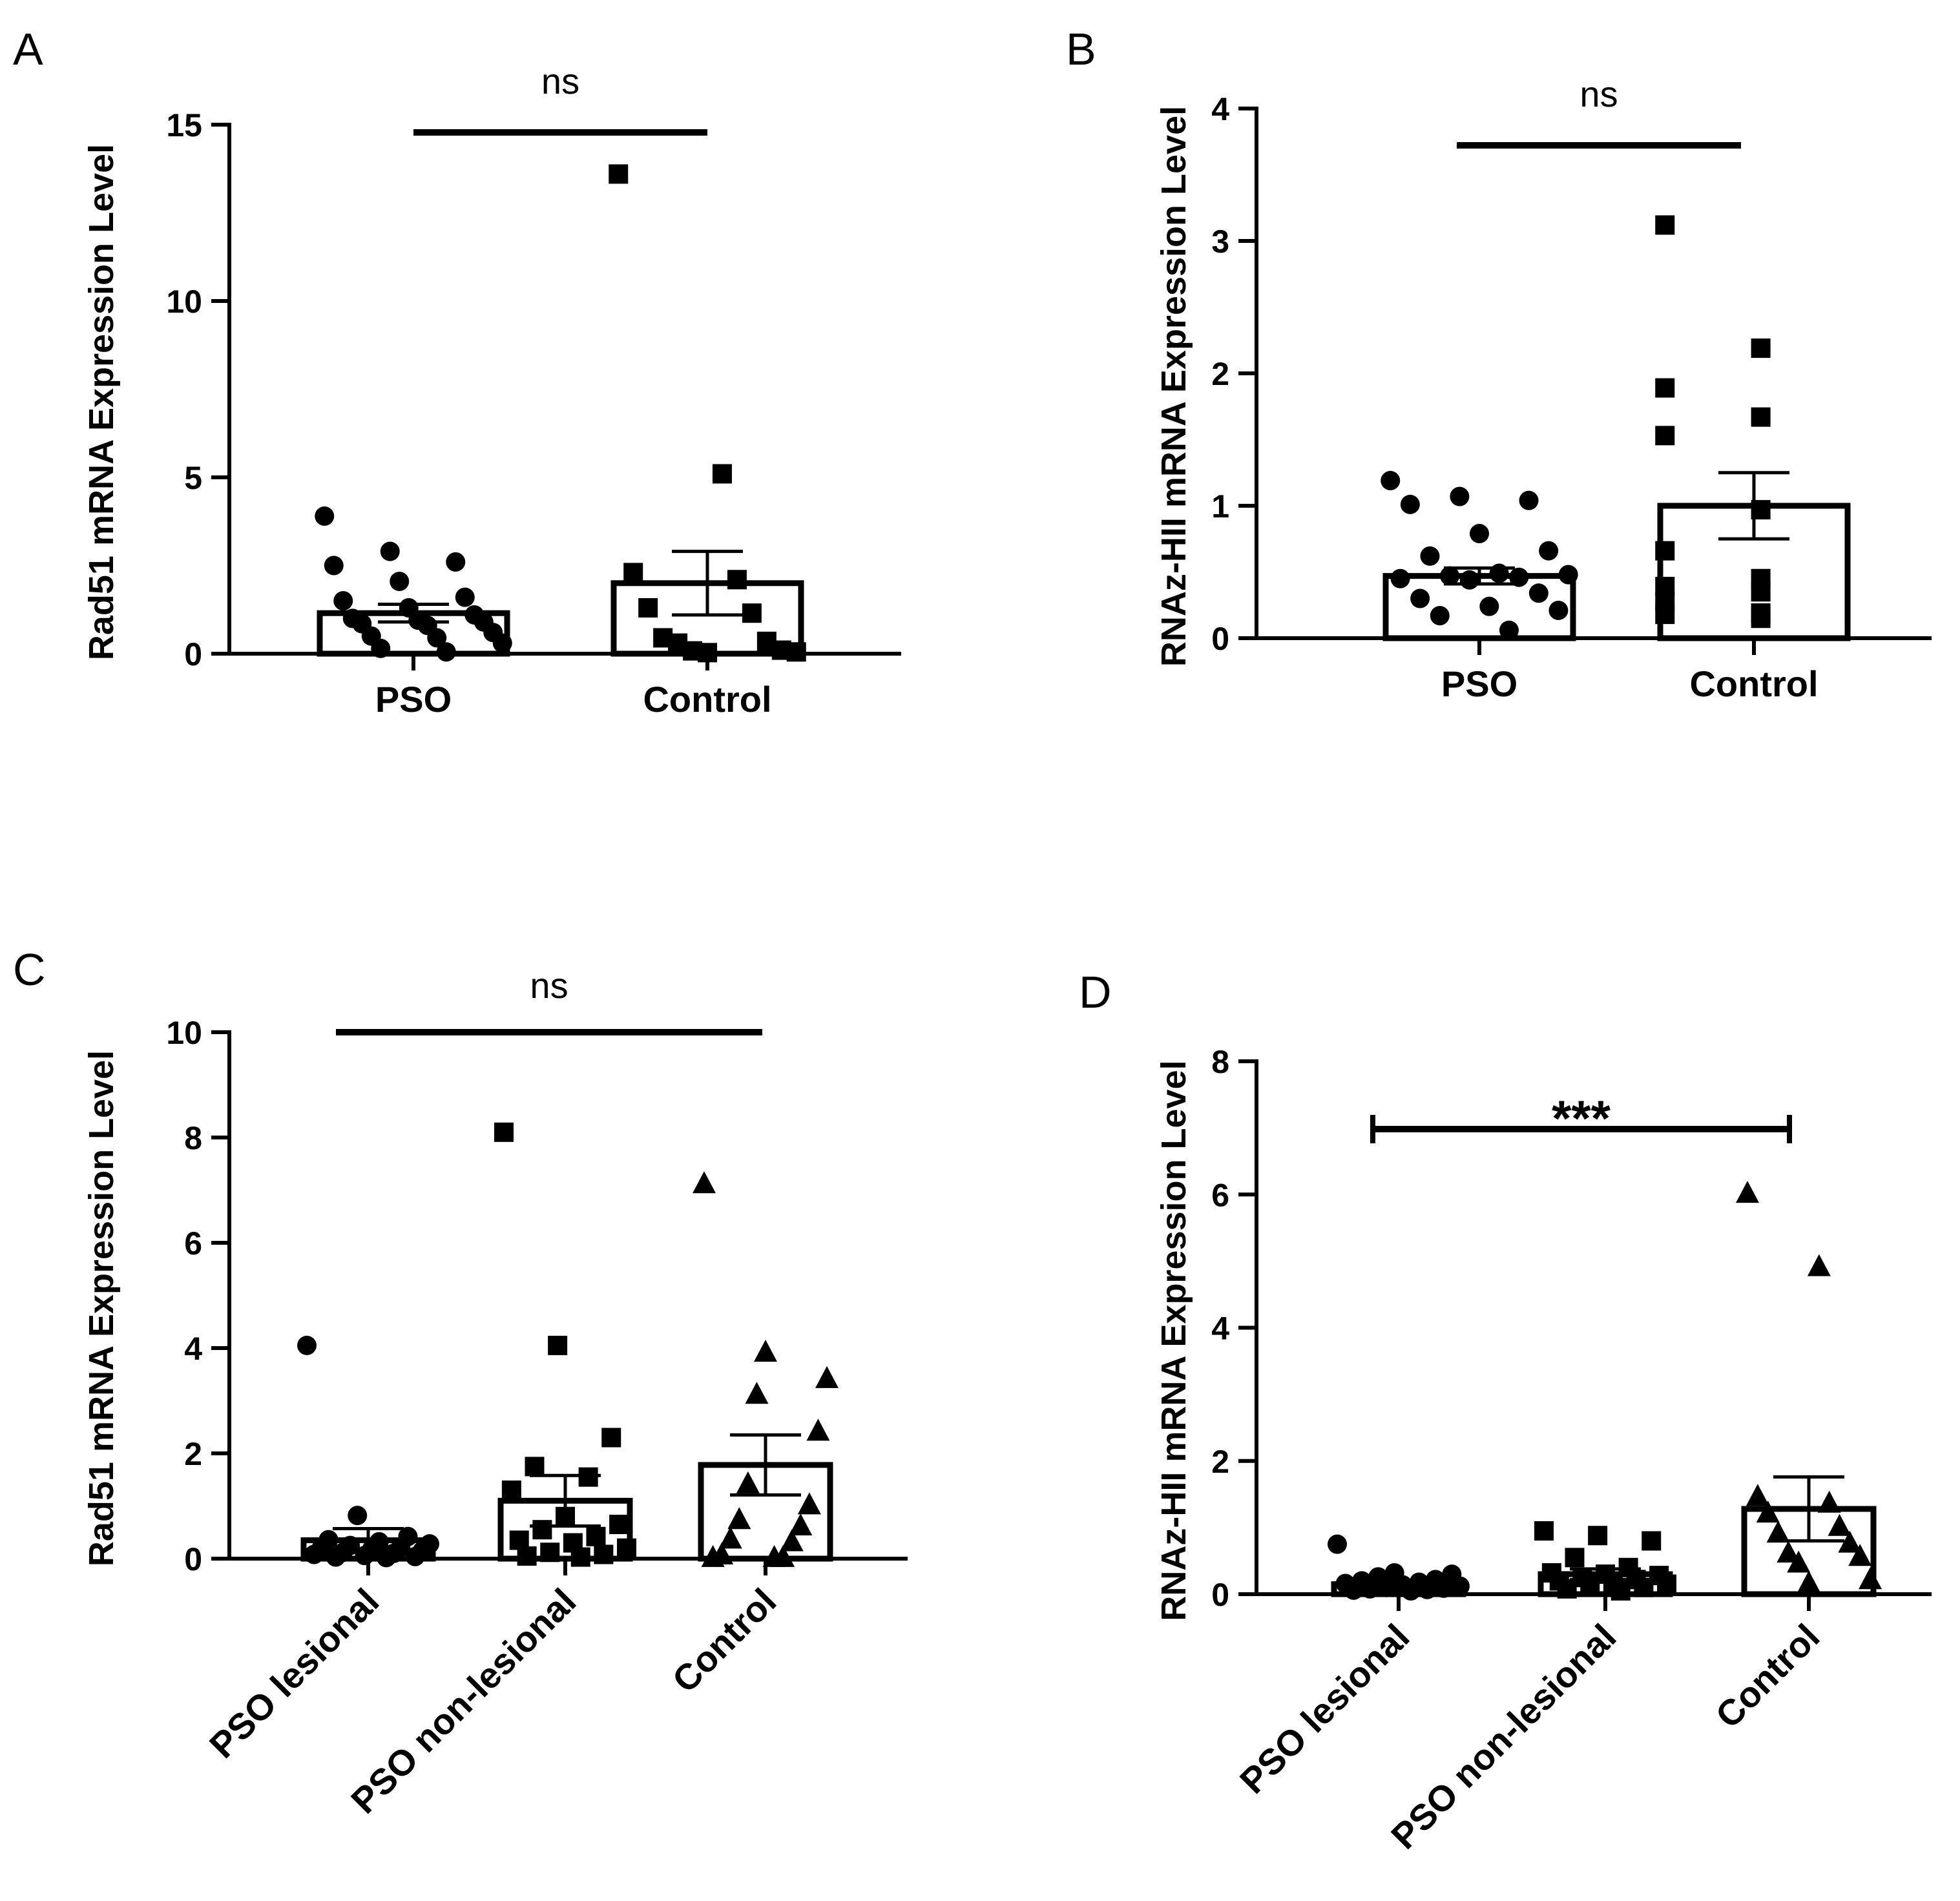  Describe the element at coordinates (193, 1243) in the screenshot. I see `y-tick-label: 6` at that location.